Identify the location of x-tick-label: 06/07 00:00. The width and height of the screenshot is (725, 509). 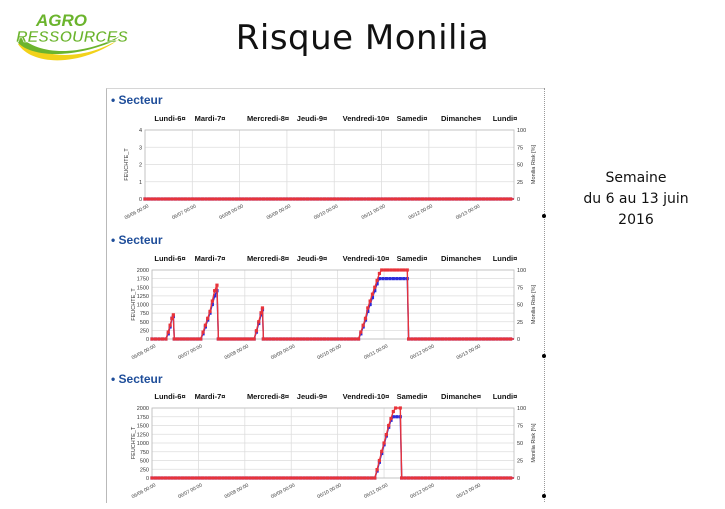
(190, 352).